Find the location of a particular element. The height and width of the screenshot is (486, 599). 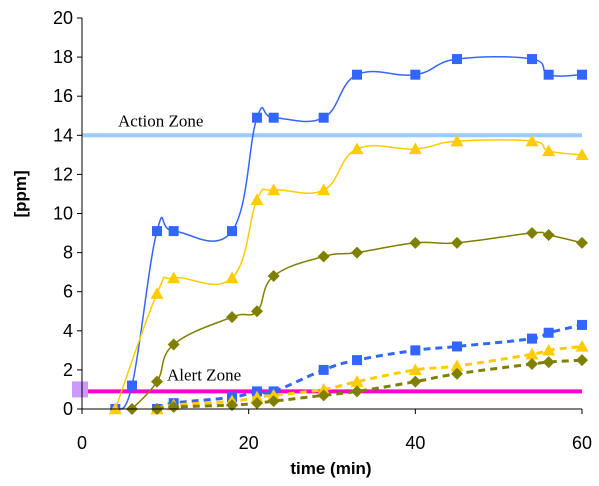

y-tick-label: 20 is located at coordinates (63, 18).